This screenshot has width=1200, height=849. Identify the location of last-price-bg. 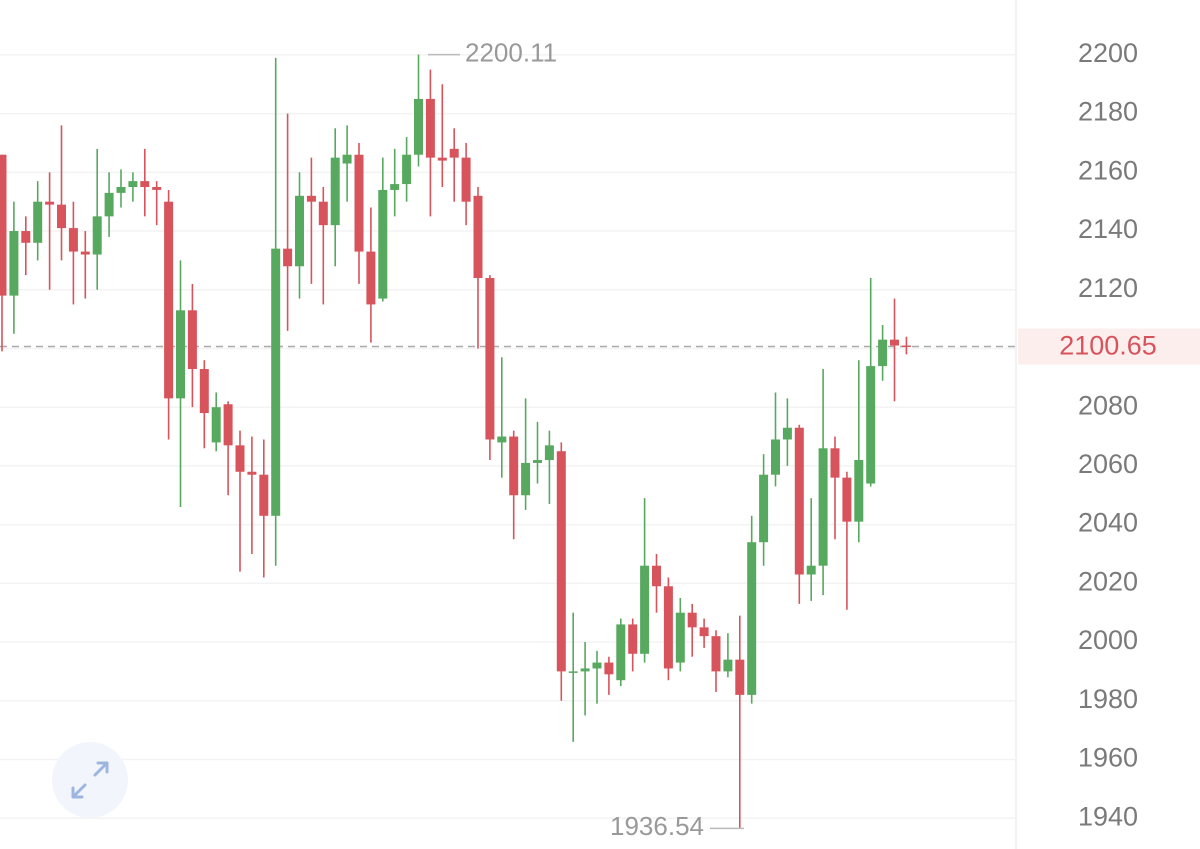
(1109, 346).